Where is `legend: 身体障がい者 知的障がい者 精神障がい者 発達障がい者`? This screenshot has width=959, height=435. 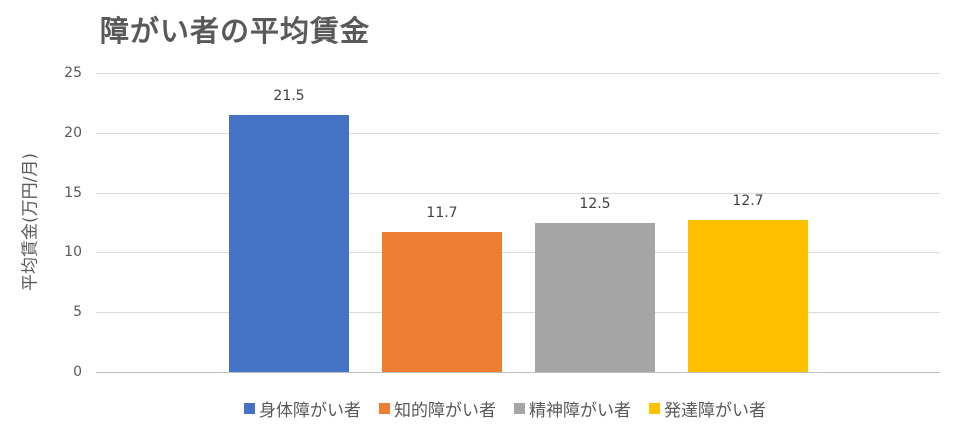
legend: 身体障がい者 知的障がい者 精神障がい者 発達障がい者 is located at coordinates (505, 408).